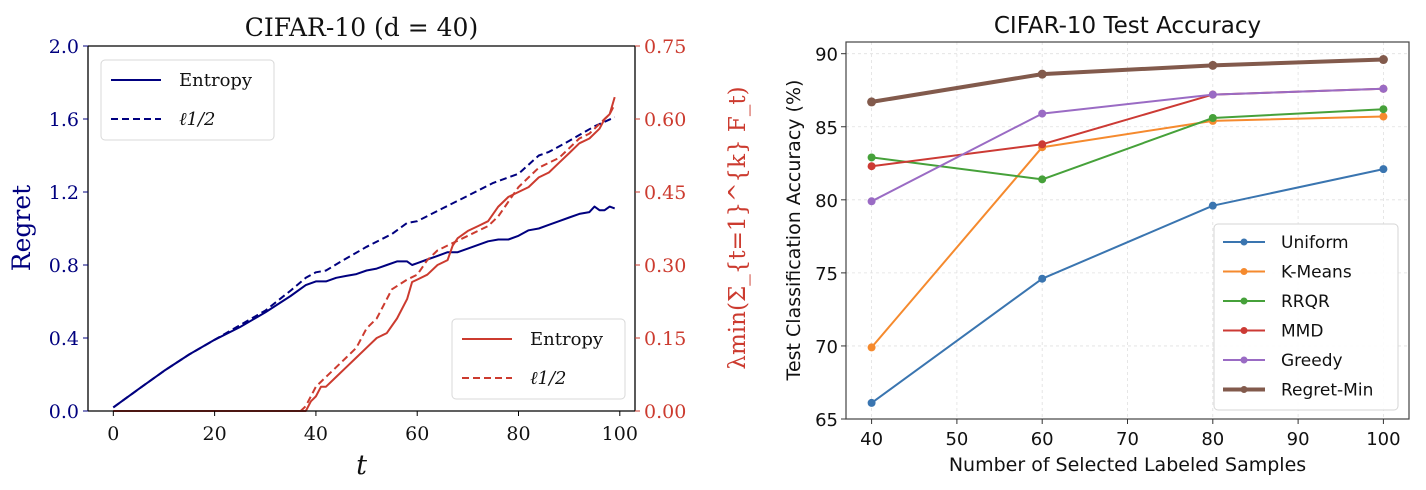 Image resolution: width=1426 pixels, height=490 pixels. What do you see at coordinates (956, 439) in the screenshot?
I see `x-tick-label: 50` at bounding box center [956, 439].